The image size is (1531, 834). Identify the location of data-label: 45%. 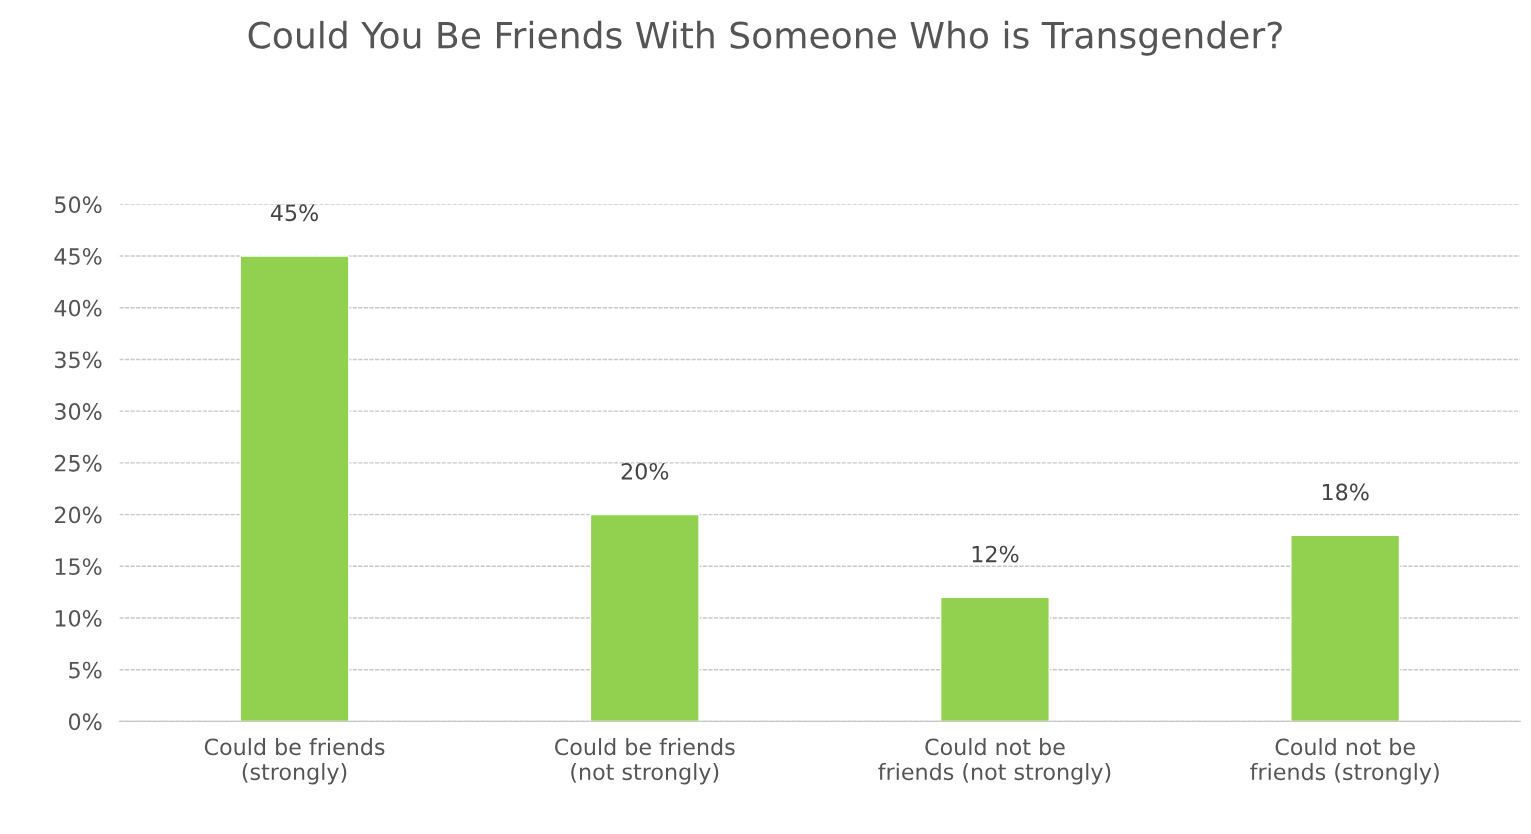
(294, 213).